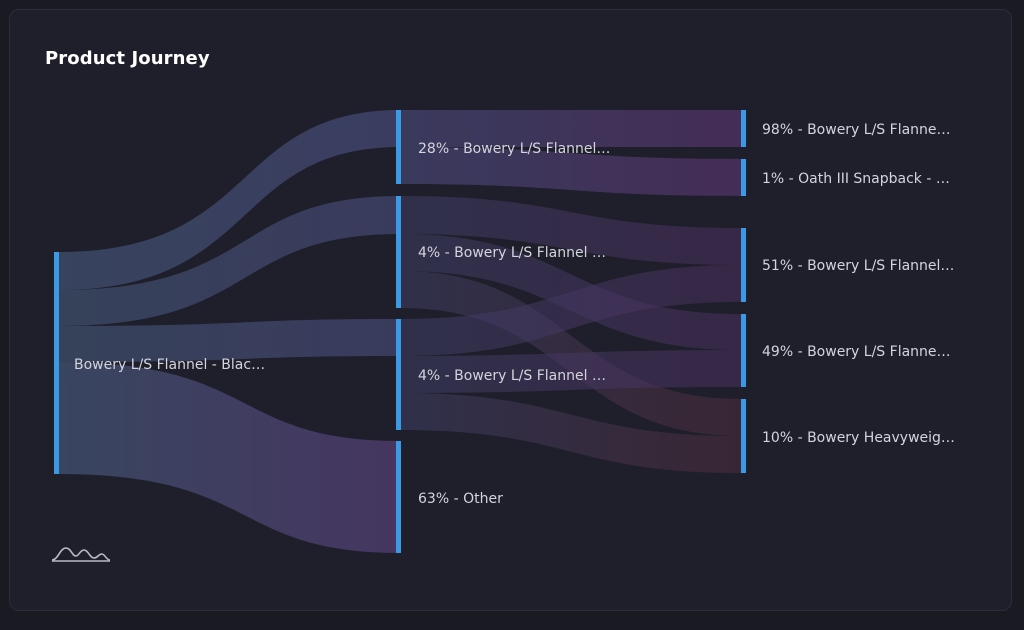  Describe the element at coordinates (398, 497) in the screenshot. I see `node-b4` at that location.